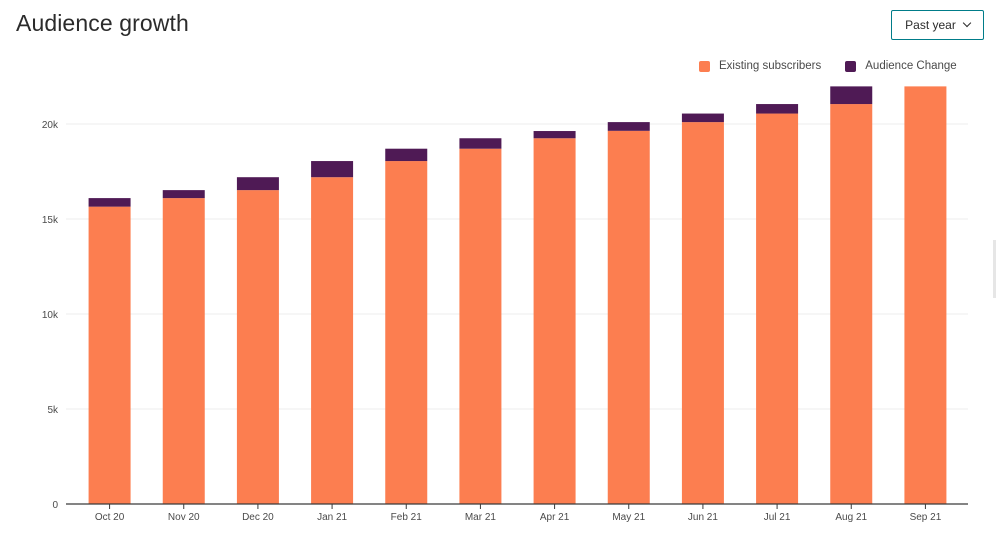 The image size is (996, 544). What do you see at coordinates (332, 517) in the screenshot?
I see `x-tick-label: Jan 21` at bounding box center [332, 517].